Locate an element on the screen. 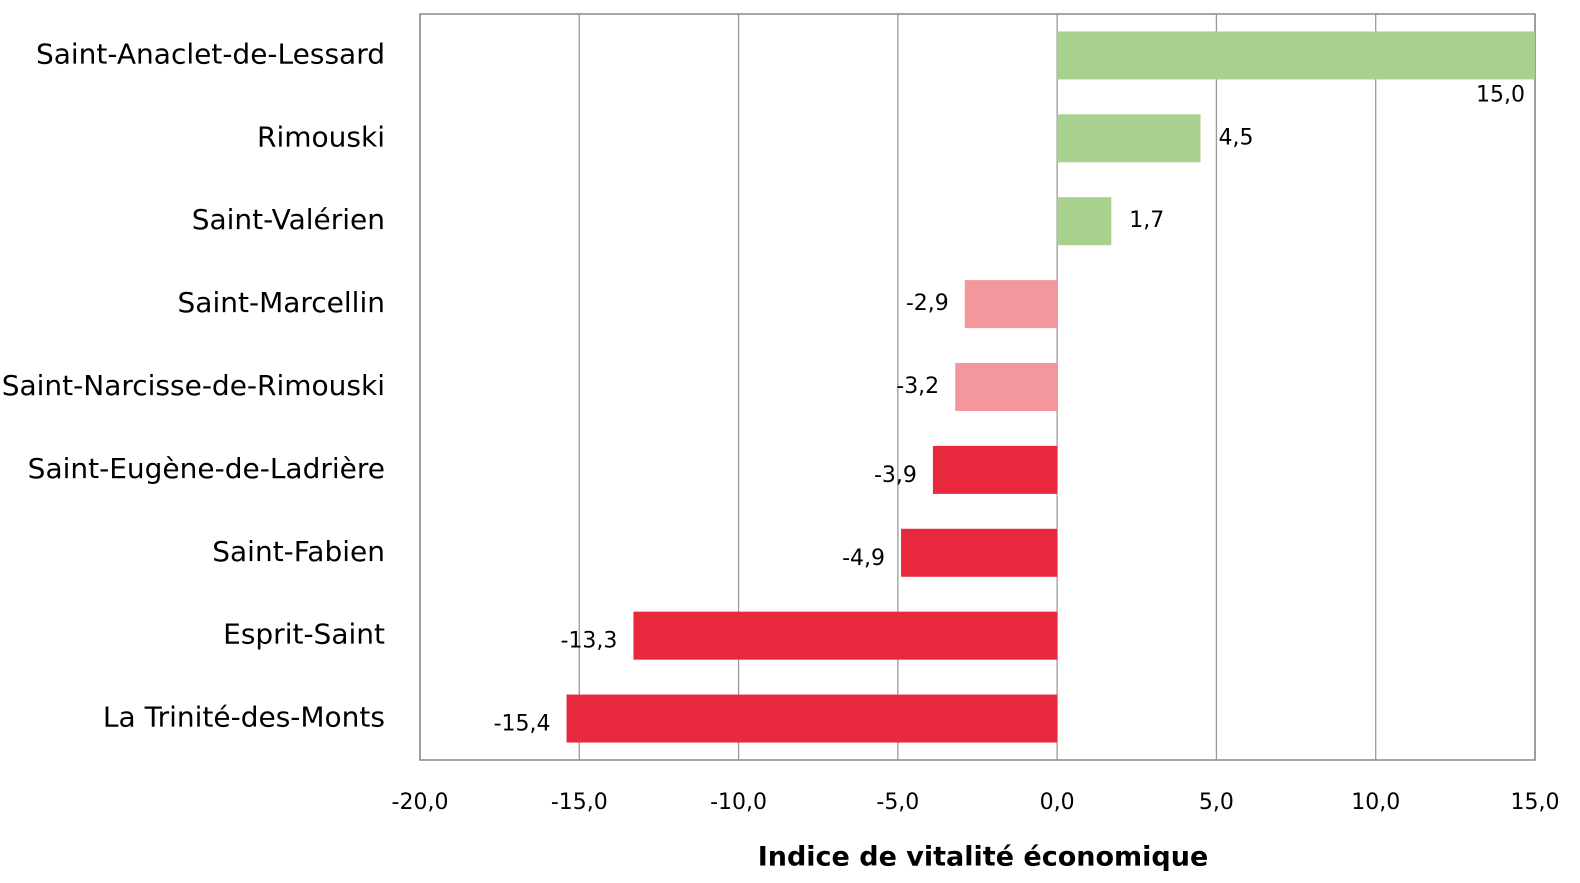  value-label: -2,9 is located at coordinates (927, 303).